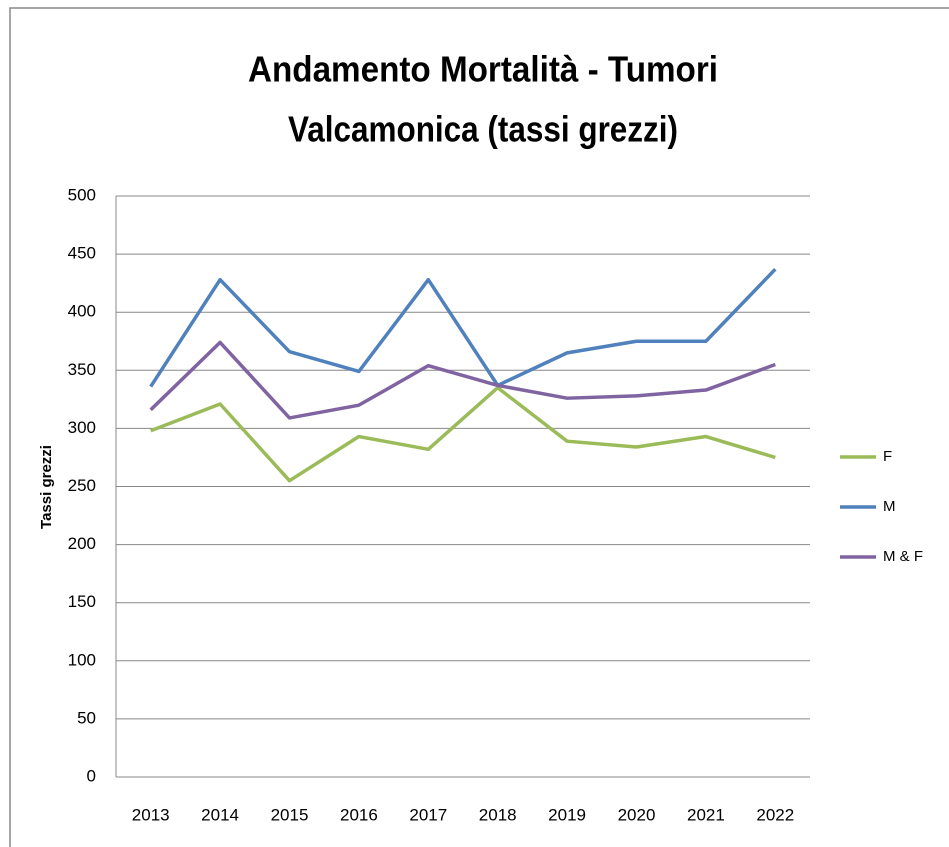  Describe the element at coordinates (82, 427) in the screenshot. I see `y-tick-label: 300` at that location.